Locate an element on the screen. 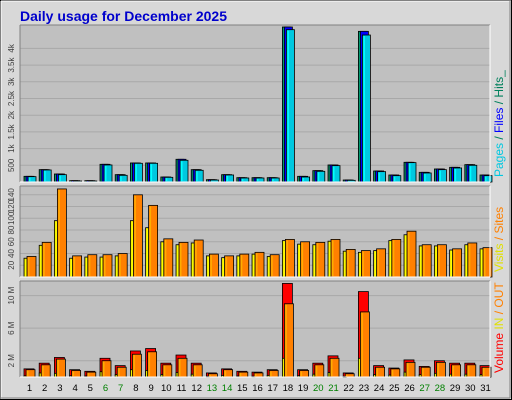  day-label-3: 3 is located at coordinates (59, 388).